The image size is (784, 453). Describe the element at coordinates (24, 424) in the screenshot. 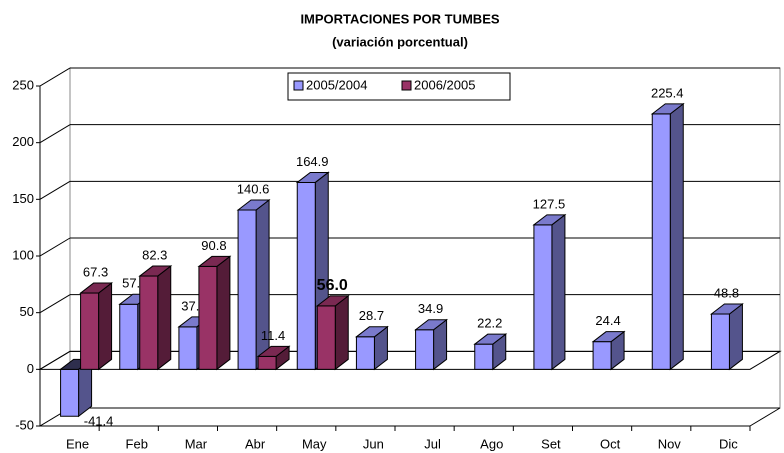

I see `y-tick-label: -50` at that location.